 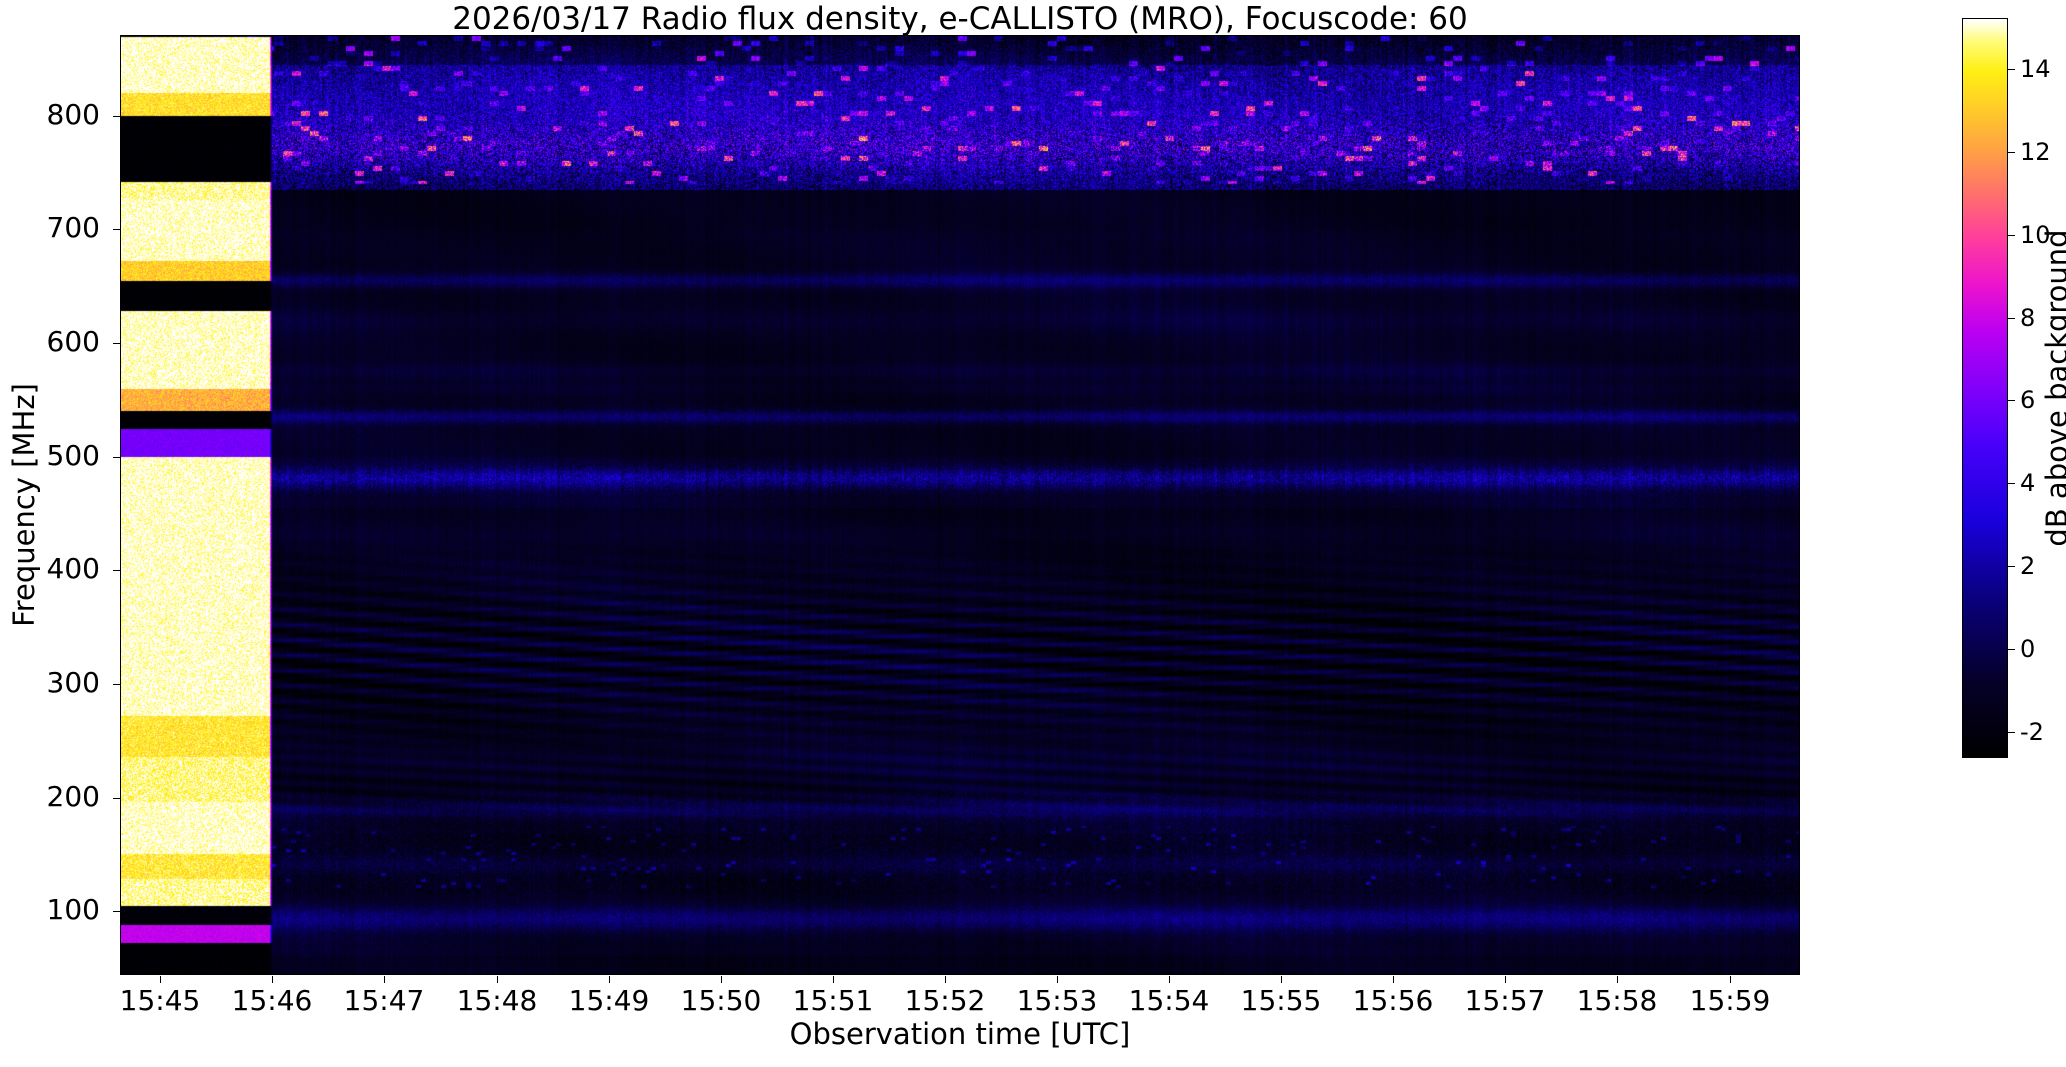 I want to click on colorbar-tick-label: 4, so click(x=2028, y=483).